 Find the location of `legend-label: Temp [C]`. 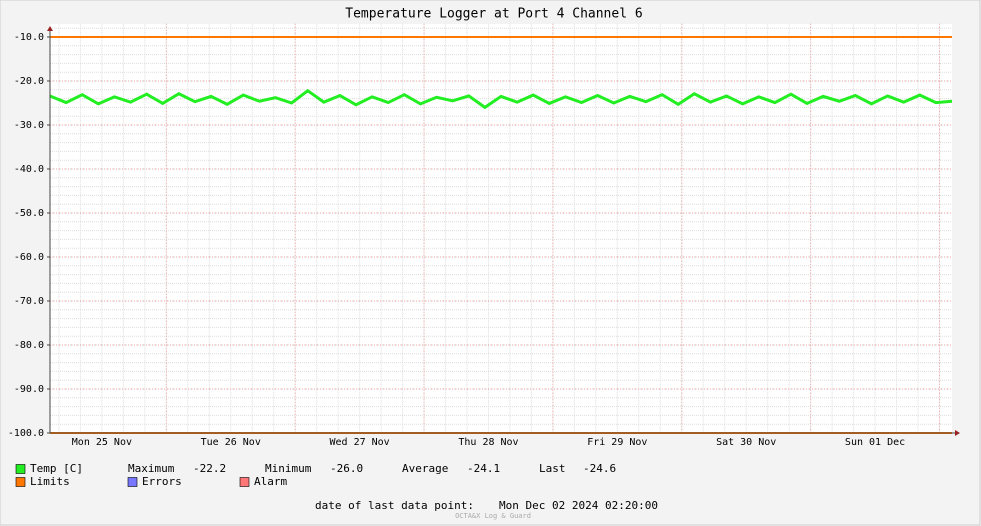

legend-label: Temp [C] is located at coordinates (56, 468).